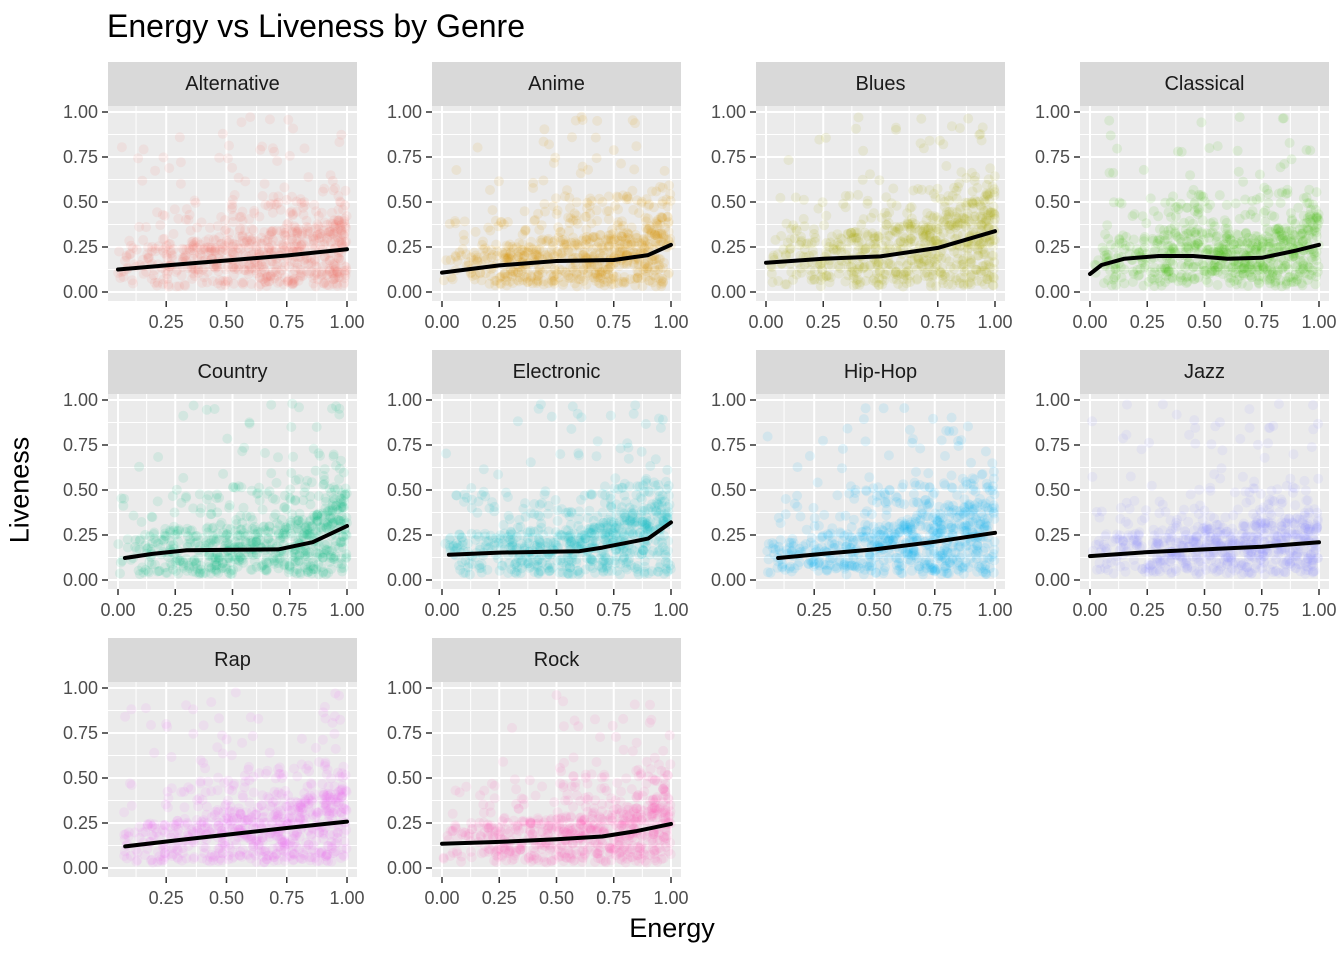 This screenshot has height=960, width=1344. What do you see at coordinates (232, 259) in the screenshot?
I see `trend-line` at bounding box center [232, 259].